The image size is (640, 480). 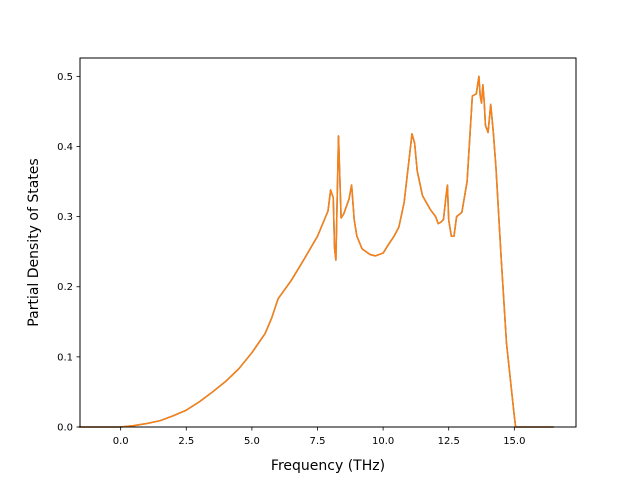 What do you see at coordinates (383, 441) in the screenshot?
I see `x-tick-label: 10.0` at bounding box center [383, 441].